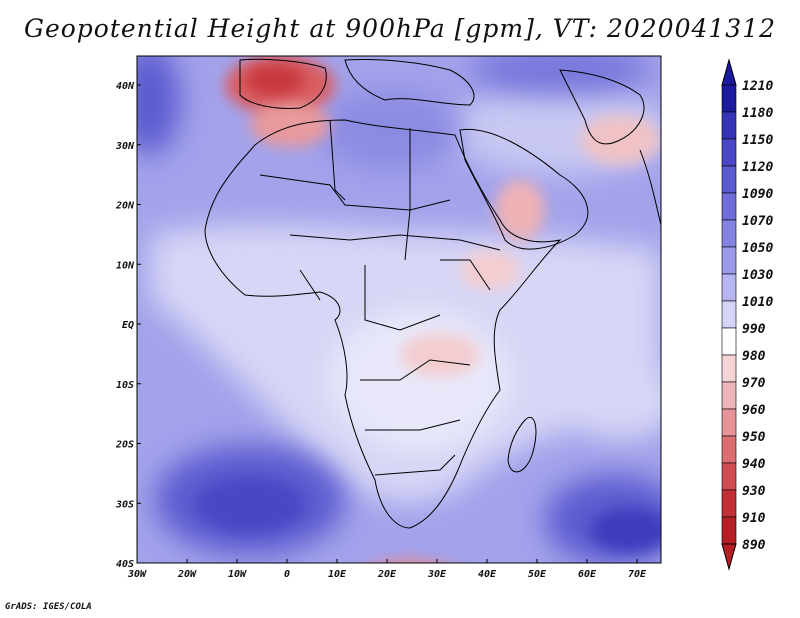  I want to click on colorbar-top-arrow, so click(729, 72).